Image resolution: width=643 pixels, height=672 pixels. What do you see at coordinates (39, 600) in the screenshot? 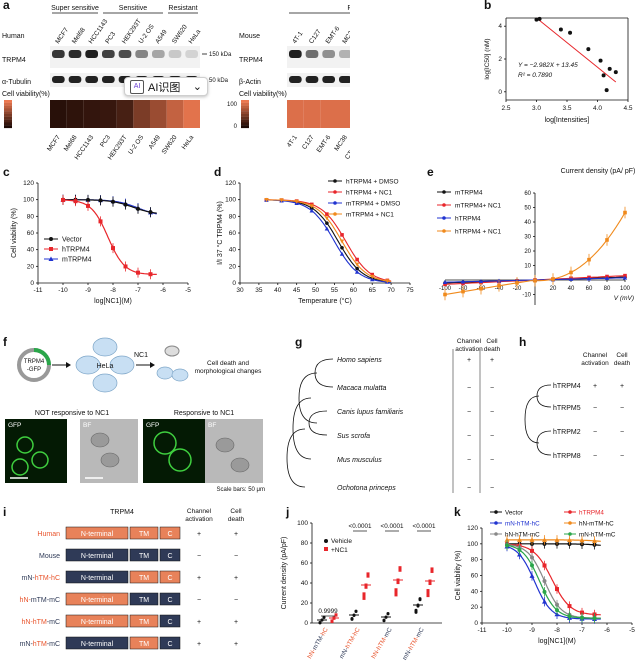
I see `construct-part: mTM` at bounding box center [39, 600].